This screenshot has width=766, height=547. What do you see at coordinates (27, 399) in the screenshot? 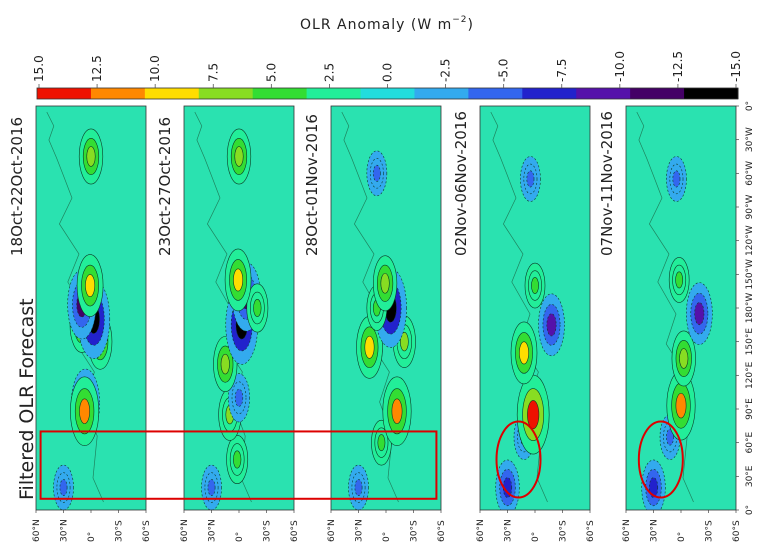
I see `side-title: Filtered OLR Forecast` at bounding box center [27, 399].